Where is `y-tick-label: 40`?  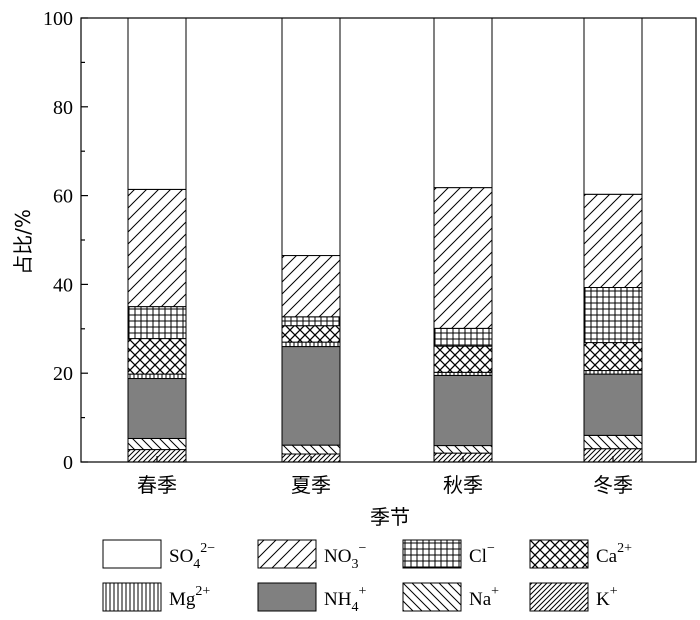
y-tick-label: 40 is located at coordinates (63, 285).